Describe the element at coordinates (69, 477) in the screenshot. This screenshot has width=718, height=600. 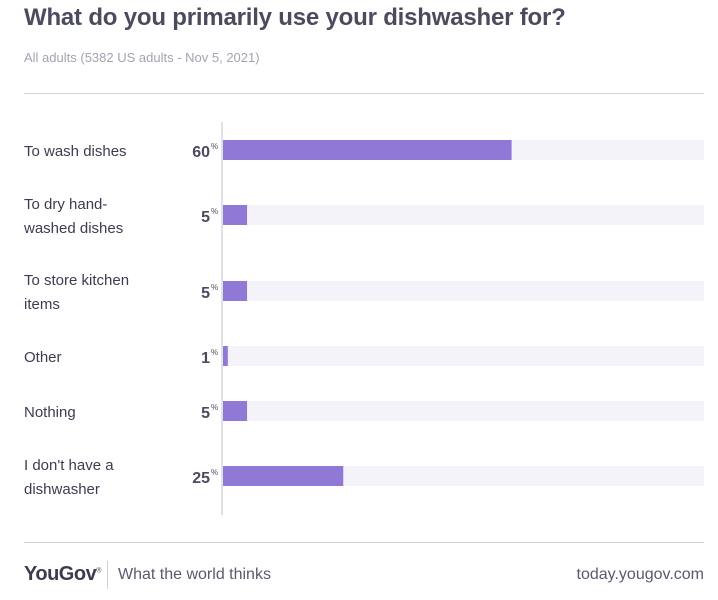
I see `category-label: I don't have a dishwasher` at that location.